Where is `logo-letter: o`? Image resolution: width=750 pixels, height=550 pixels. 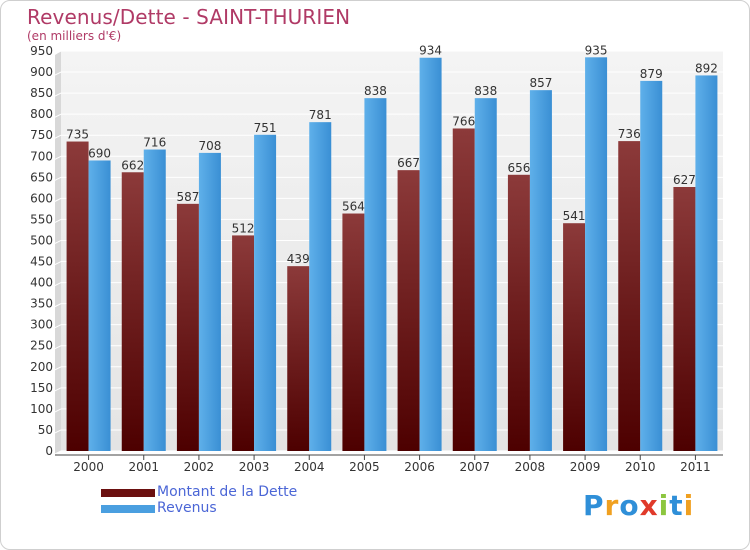
logo-letter: o is located at coordinates (629, 505).